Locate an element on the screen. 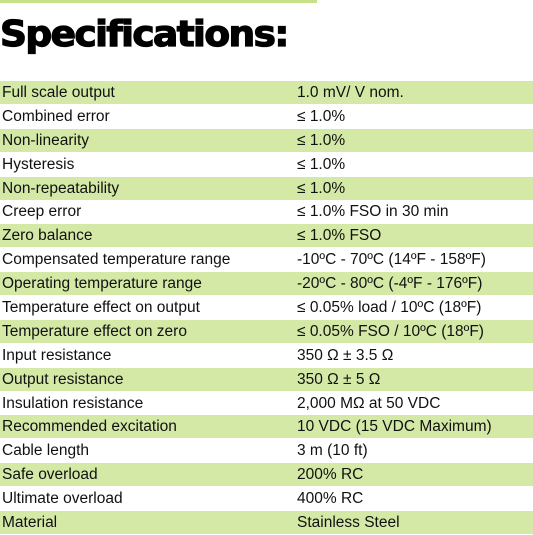  spec-name: Recommended excitation is located at coordinates (89, 427).